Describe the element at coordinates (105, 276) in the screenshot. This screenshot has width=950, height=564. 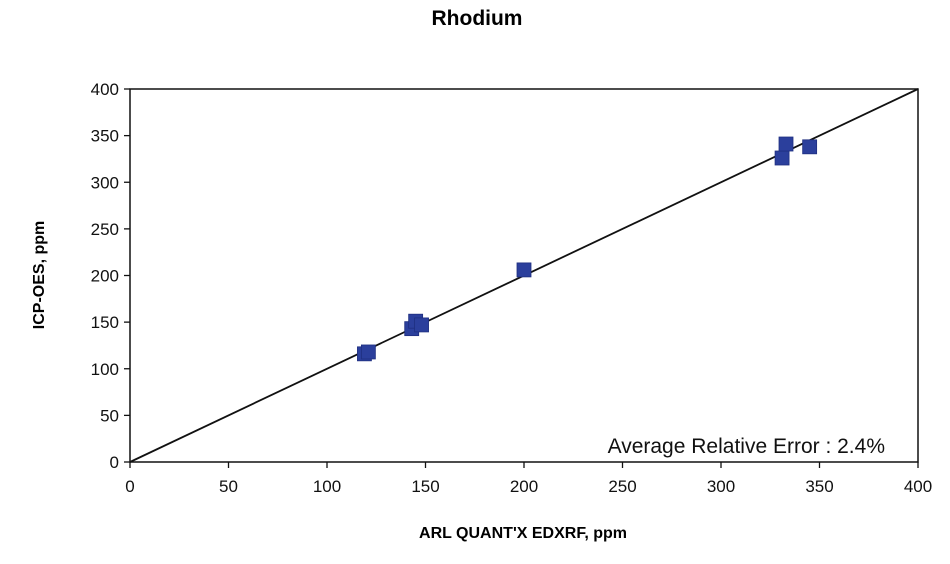
I see `y-tick-label: 200` at that location.